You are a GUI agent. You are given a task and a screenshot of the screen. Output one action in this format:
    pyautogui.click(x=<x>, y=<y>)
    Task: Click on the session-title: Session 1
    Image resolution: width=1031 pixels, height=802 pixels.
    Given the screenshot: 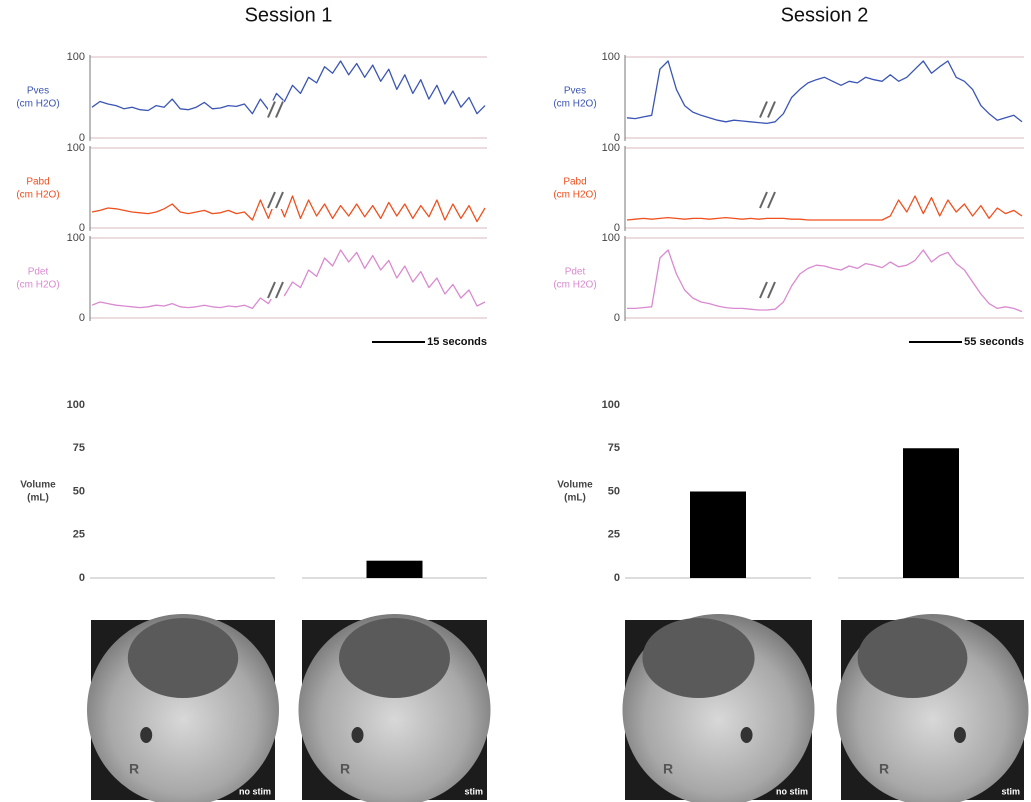 What is the action you would take?
    pyautogui.click(x=289, y=15)
    